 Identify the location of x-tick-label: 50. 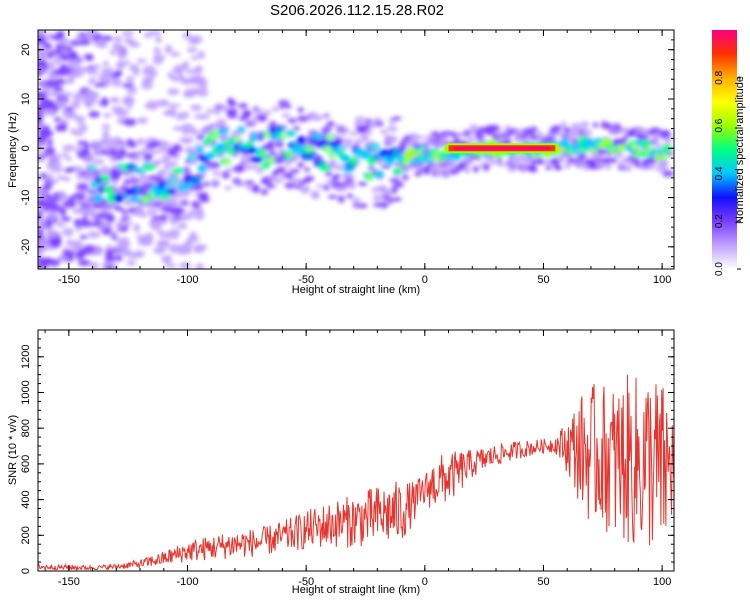
(543, 582).